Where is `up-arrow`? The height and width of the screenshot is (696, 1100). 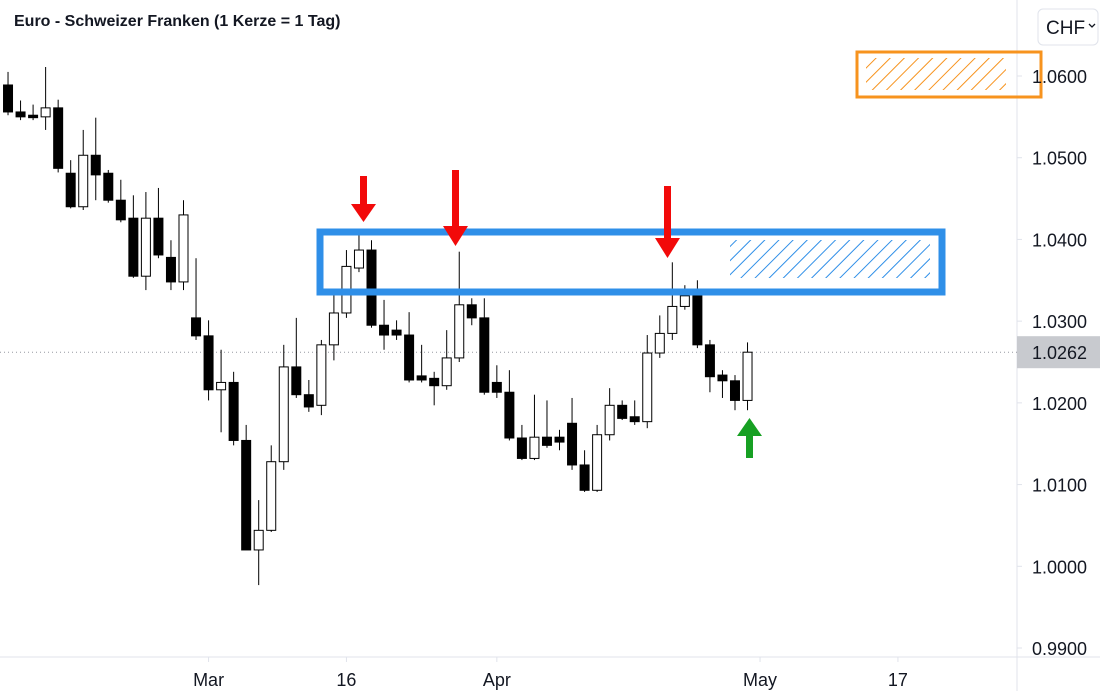
up-arrow is located at coordinates (749, 438).